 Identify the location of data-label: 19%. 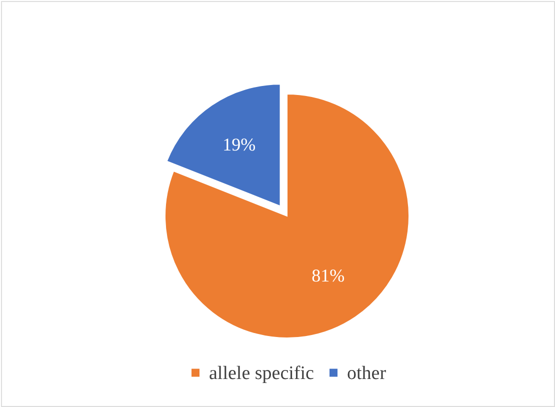
(239, 144).